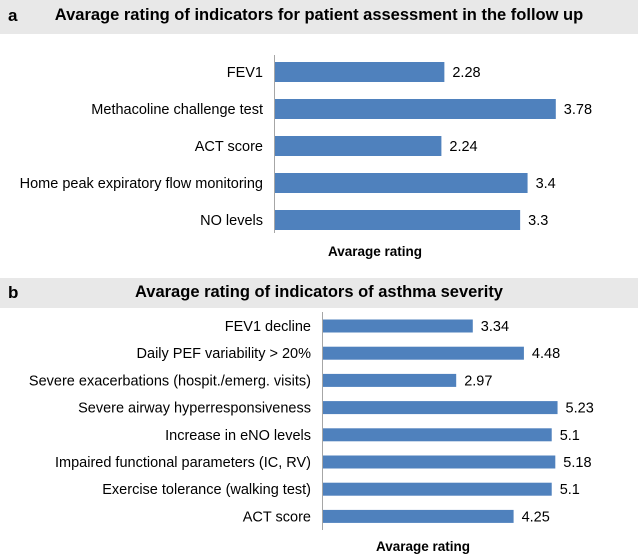 The width and height of the screenshot is (638, 555). Describe the element at coordinates (277, 517) in the screenshot. I see `b-category-label-7: ACT score` at that location.